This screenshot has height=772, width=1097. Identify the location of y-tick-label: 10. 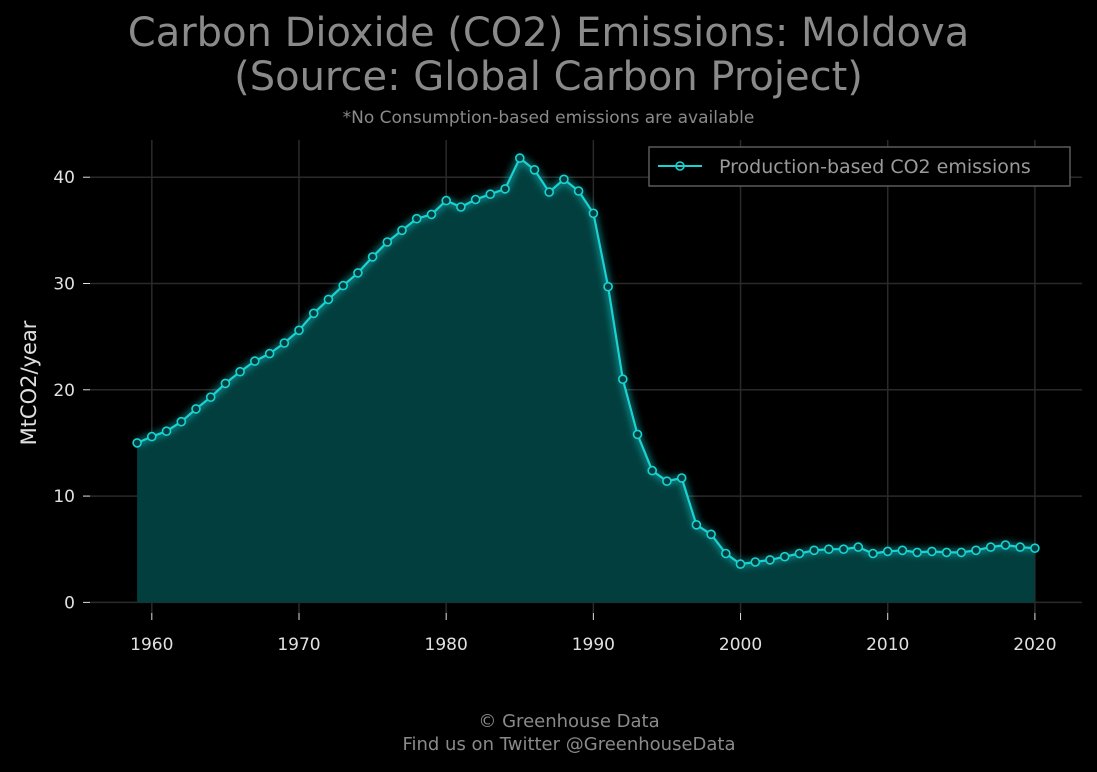
(64, 497).